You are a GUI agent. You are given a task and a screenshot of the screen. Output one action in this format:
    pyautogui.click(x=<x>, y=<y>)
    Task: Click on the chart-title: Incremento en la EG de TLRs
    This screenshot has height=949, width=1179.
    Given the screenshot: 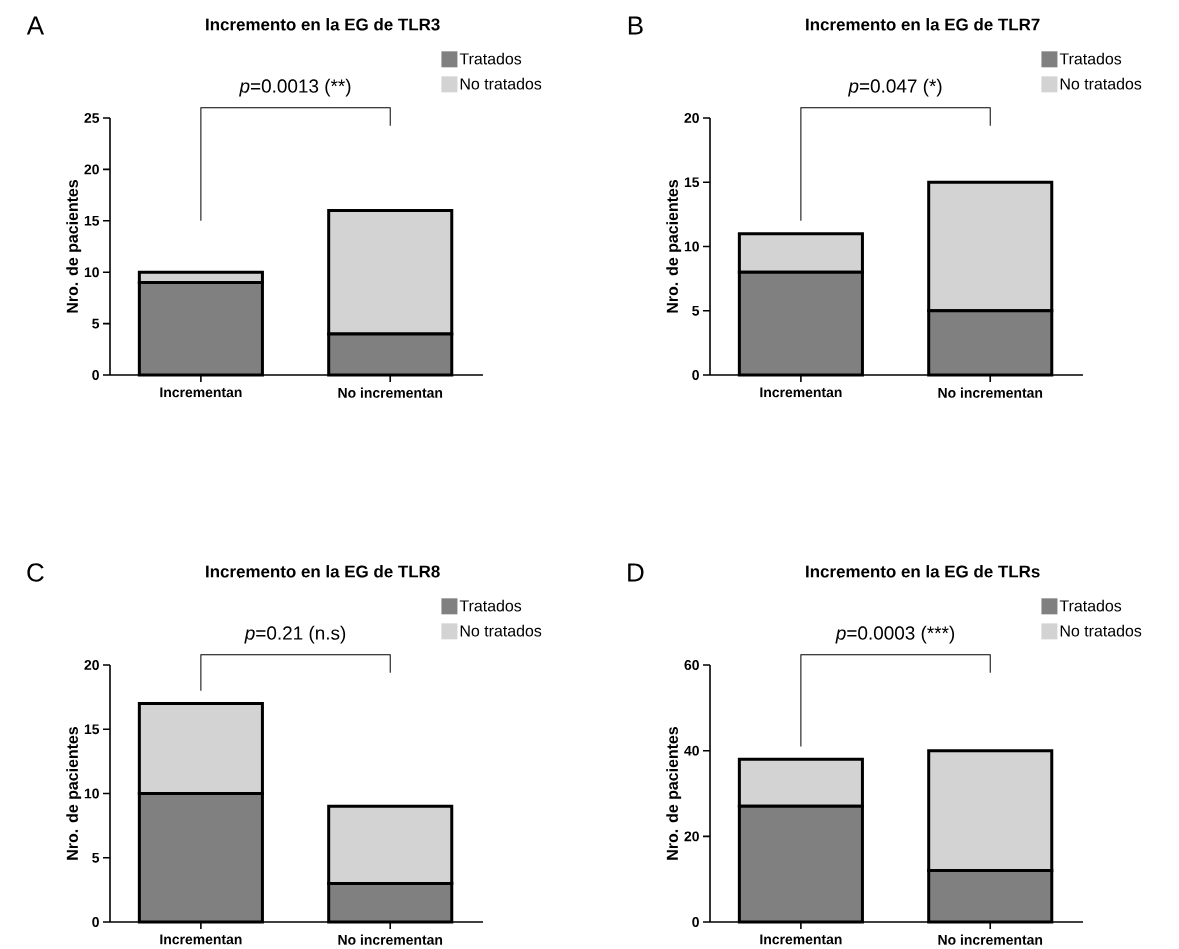 What is the action you would take?
    pyautogui.click(x=923, y=571)
    